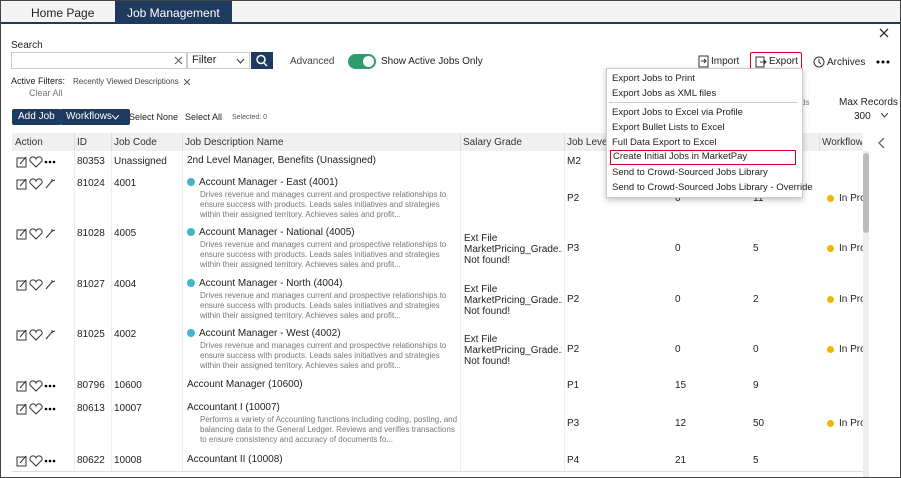 The image size is (901, 478). What do you see at coordinates (680, 385) in the screenshot?
I see `count: 15` at bounding box center [680, 385].